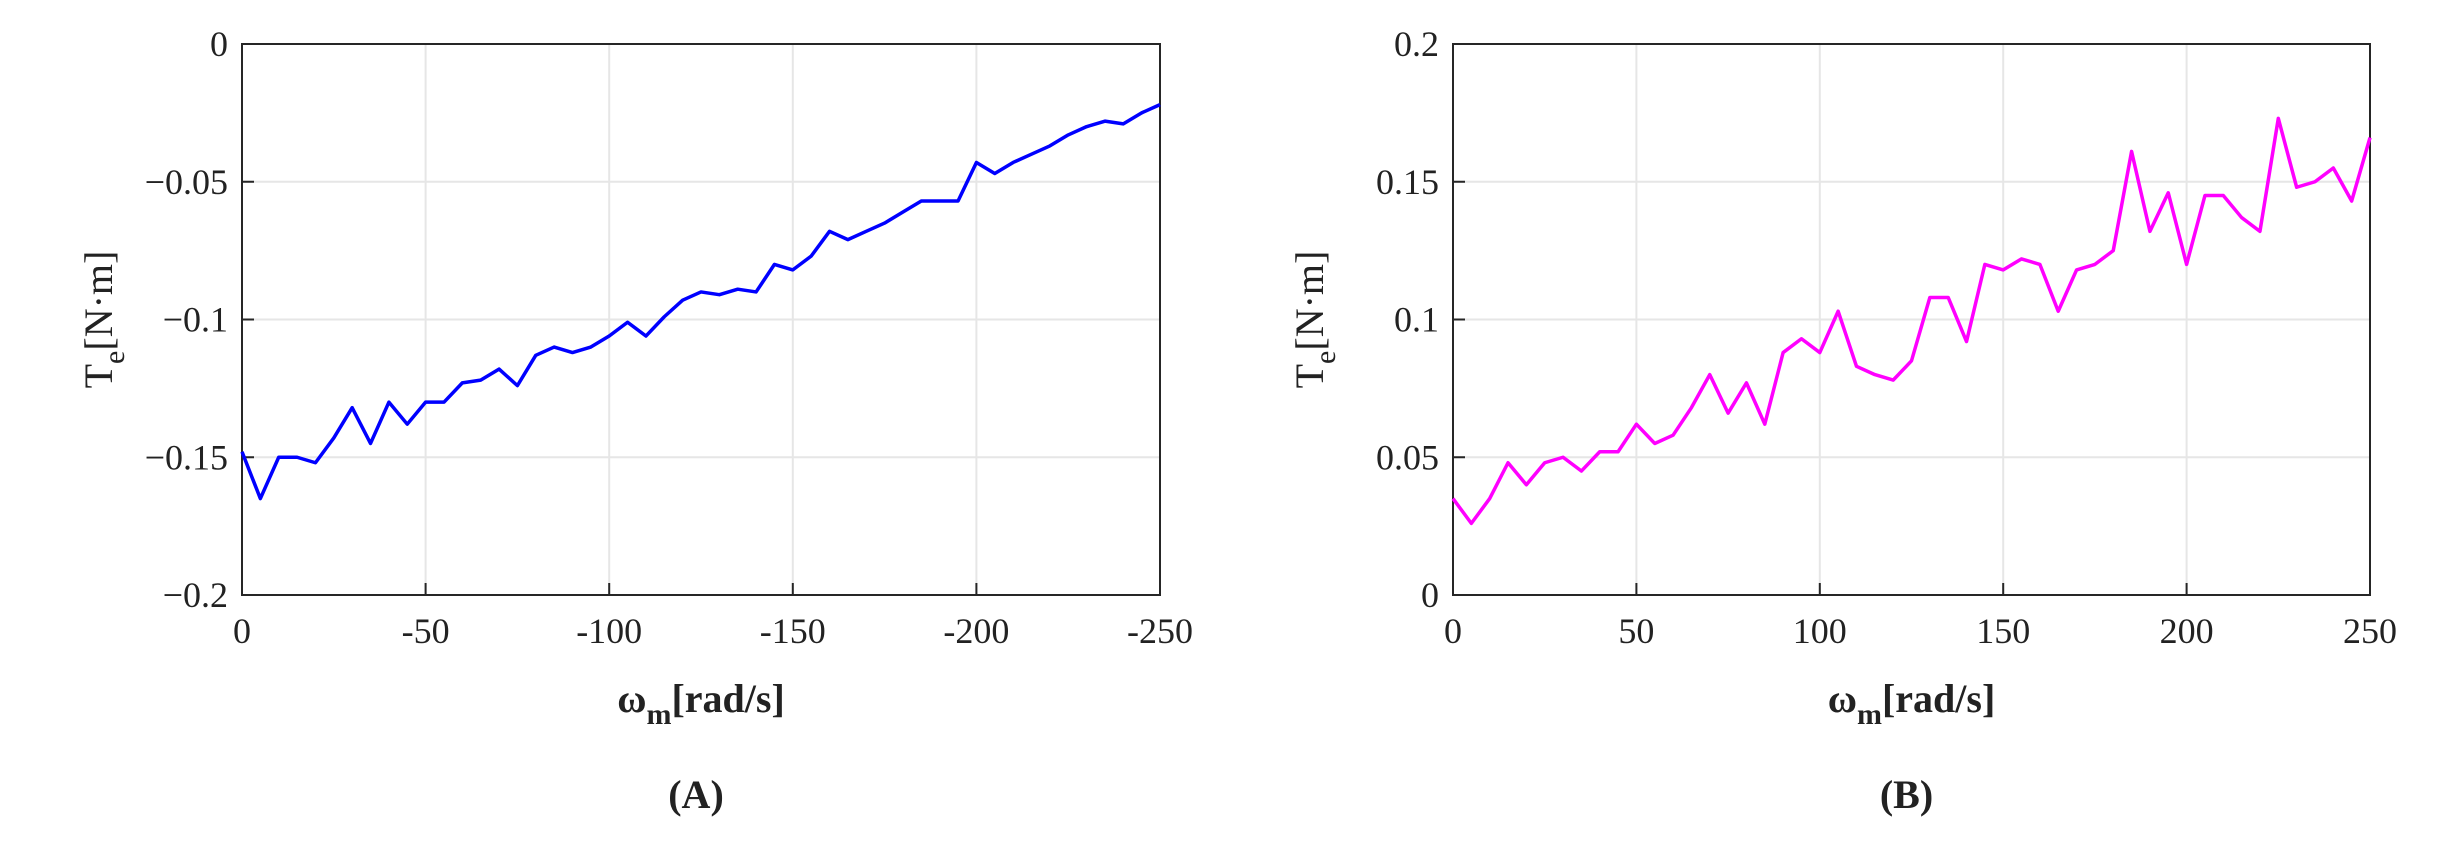 The image size is (2450, 847). What do you see at coordinates (2187, 631) in the screenshot?
I see `x-tick-label: 200` at bounding box center [2187, 631].